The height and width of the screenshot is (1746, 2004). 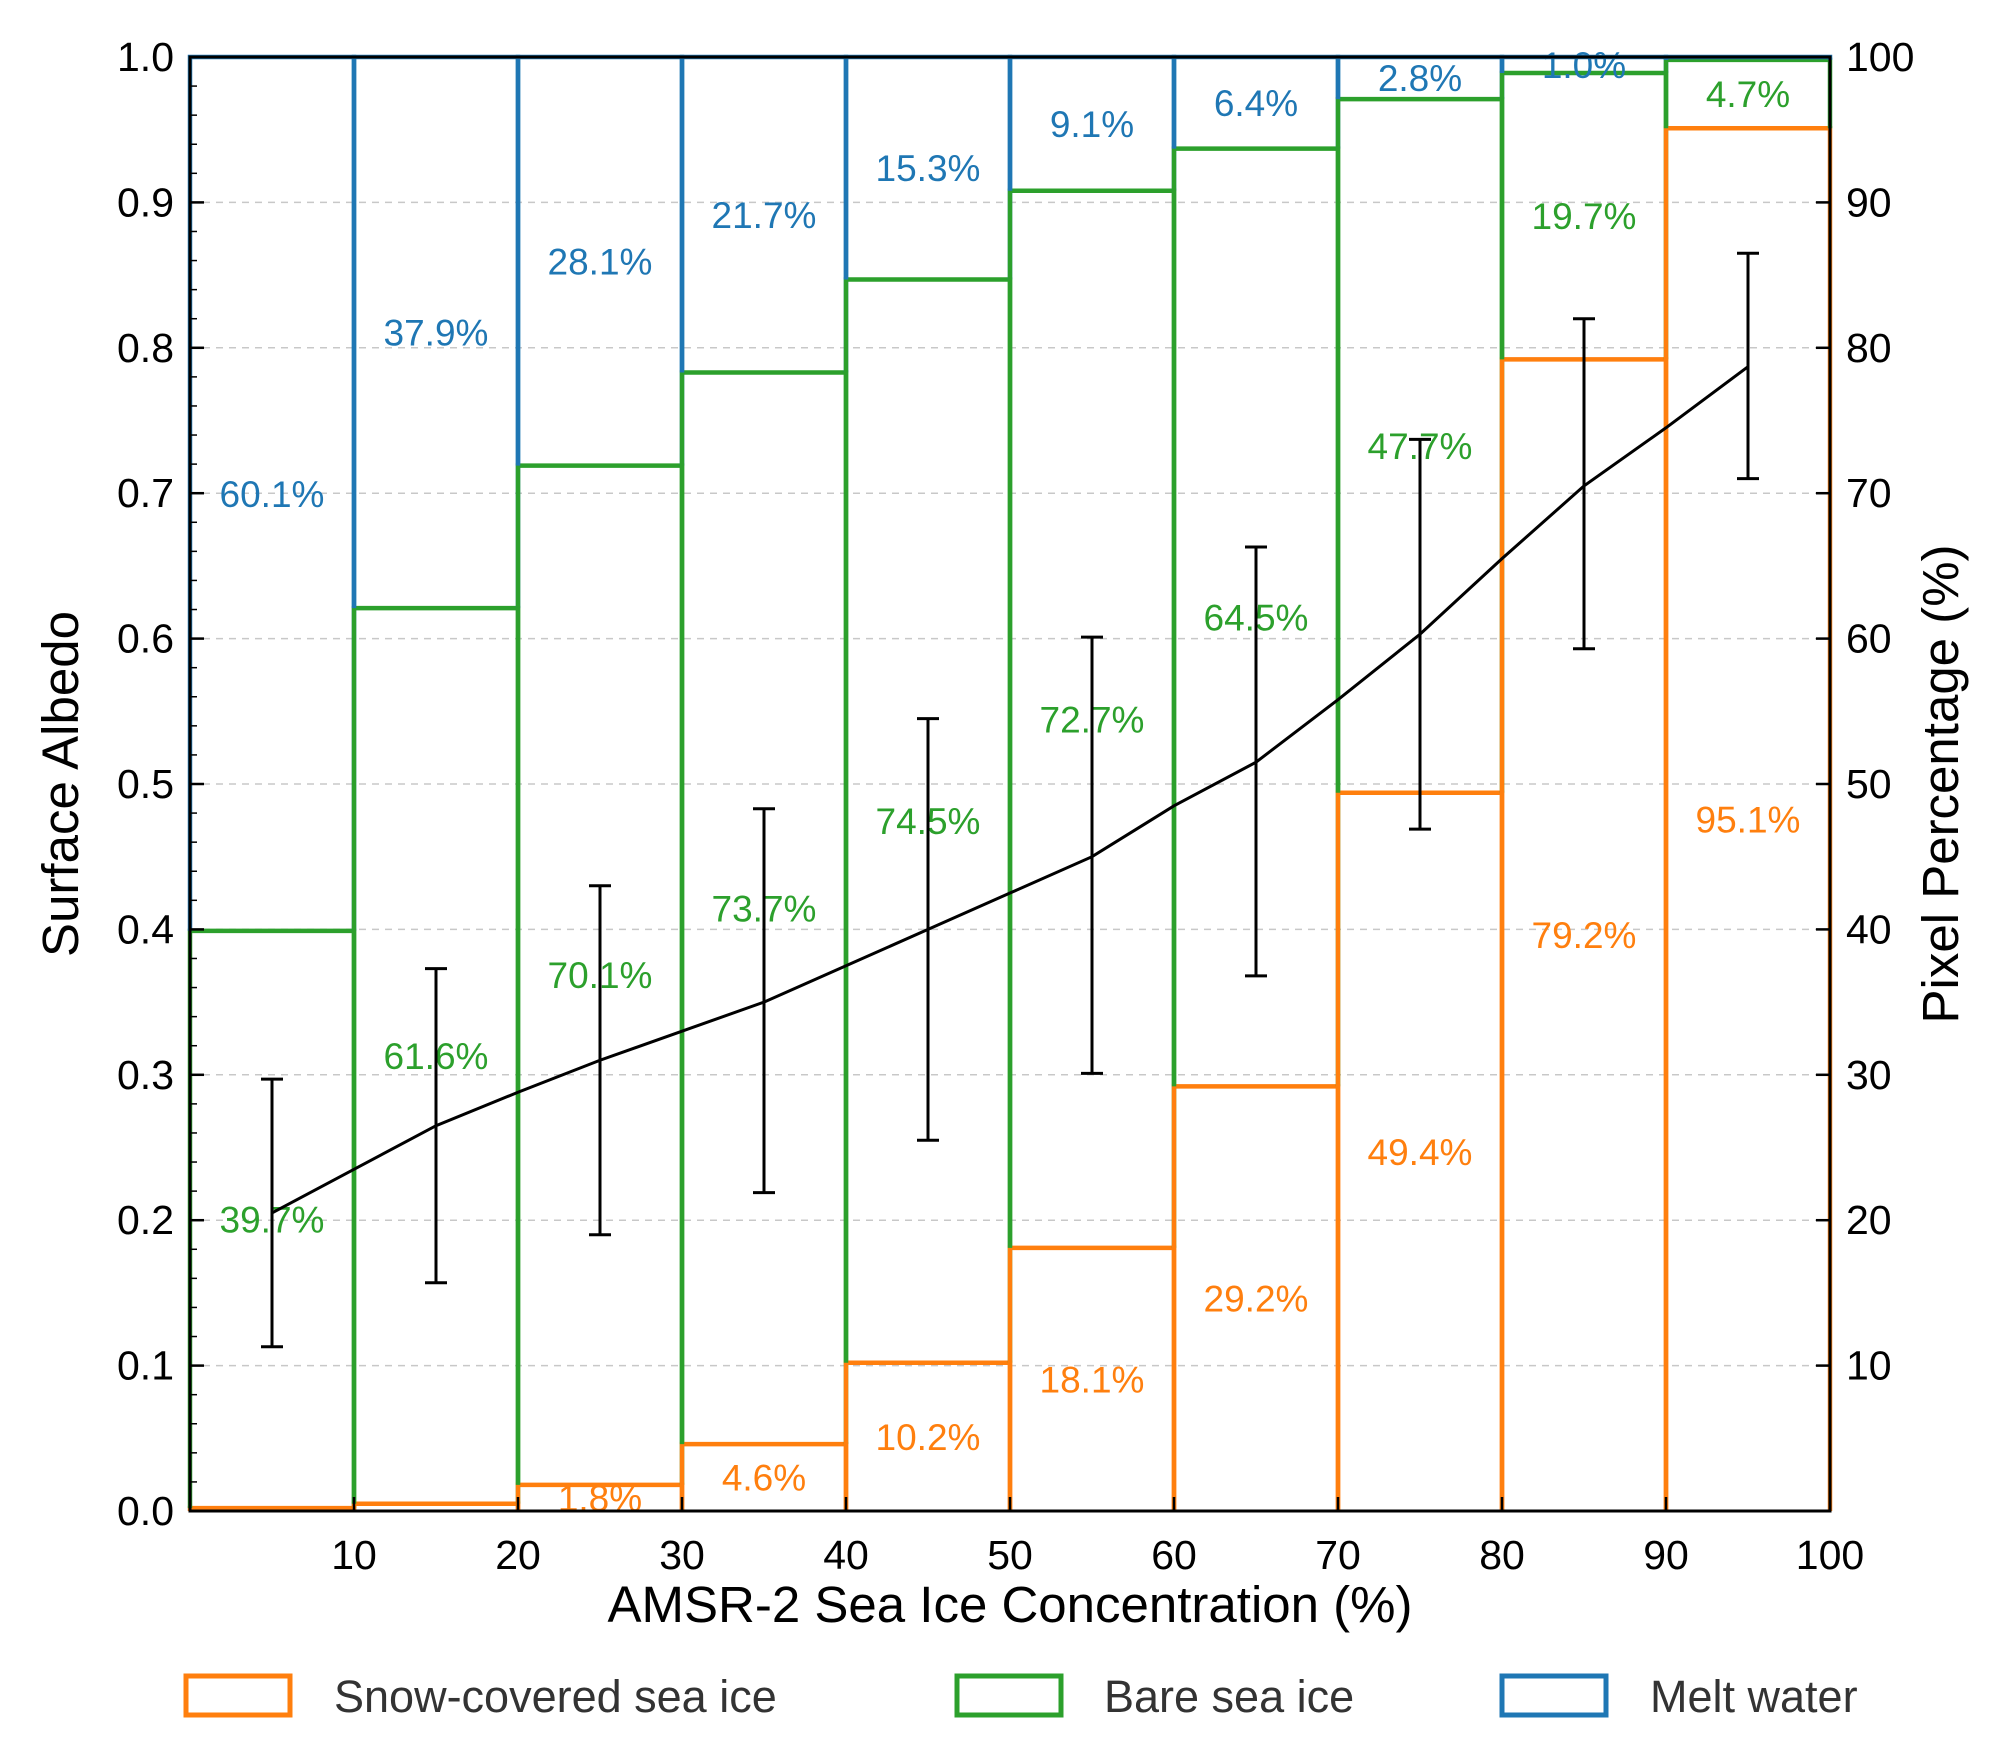 What do you see at coordinates (1584, 935) in the screenshot?
I see `bar-label: 79.2%` at bounding box center [1584, 935].